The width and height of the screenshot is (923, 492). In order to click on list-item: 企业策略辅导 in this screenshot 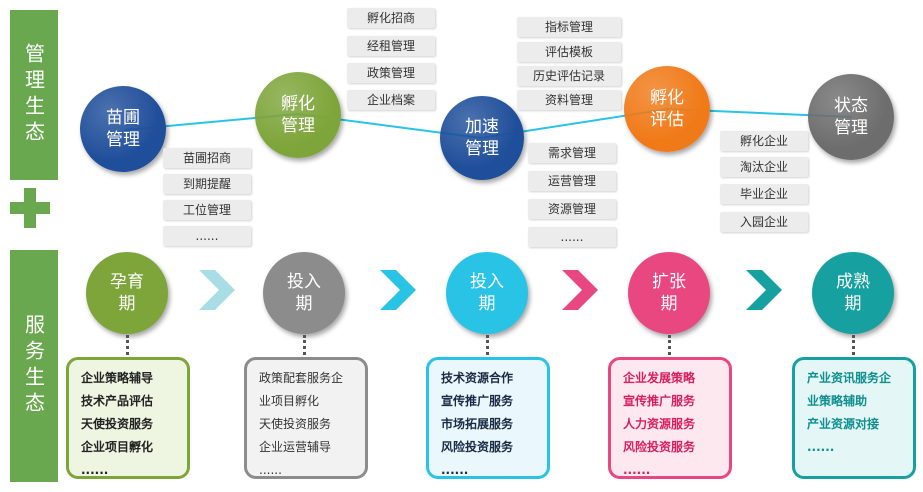, I will do `click(117, 378)`.